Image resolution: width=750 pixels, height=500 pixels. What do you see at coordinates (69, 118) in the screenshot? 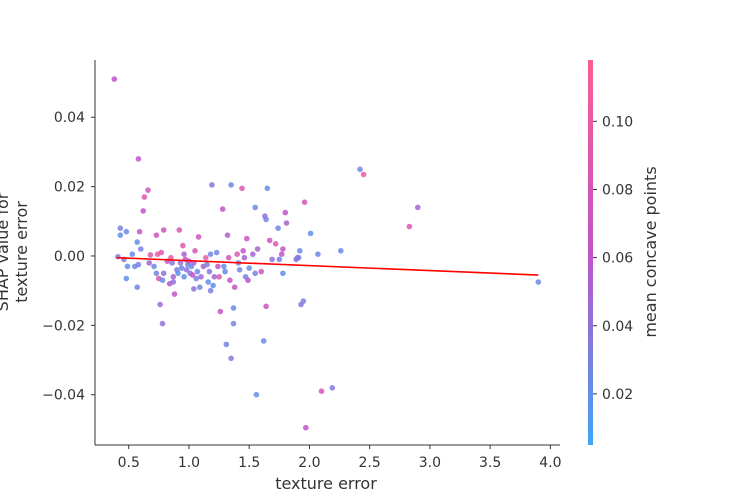
I see `y-tick-label: 0.04` at bounding box center [69, 118].